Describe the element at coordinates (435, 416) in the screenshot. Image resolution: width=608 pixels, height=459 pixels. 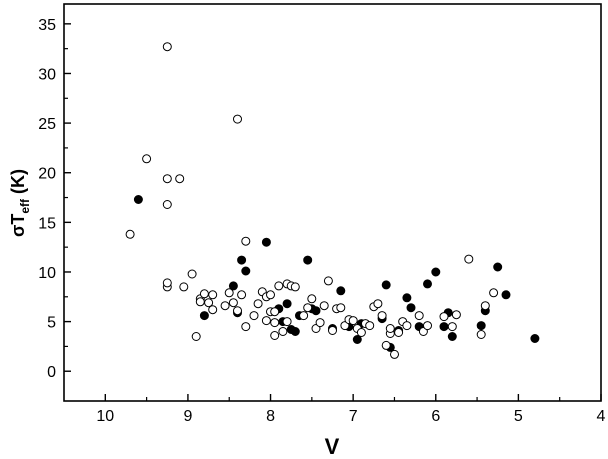
I see `x-tick-label: 6` at that location.